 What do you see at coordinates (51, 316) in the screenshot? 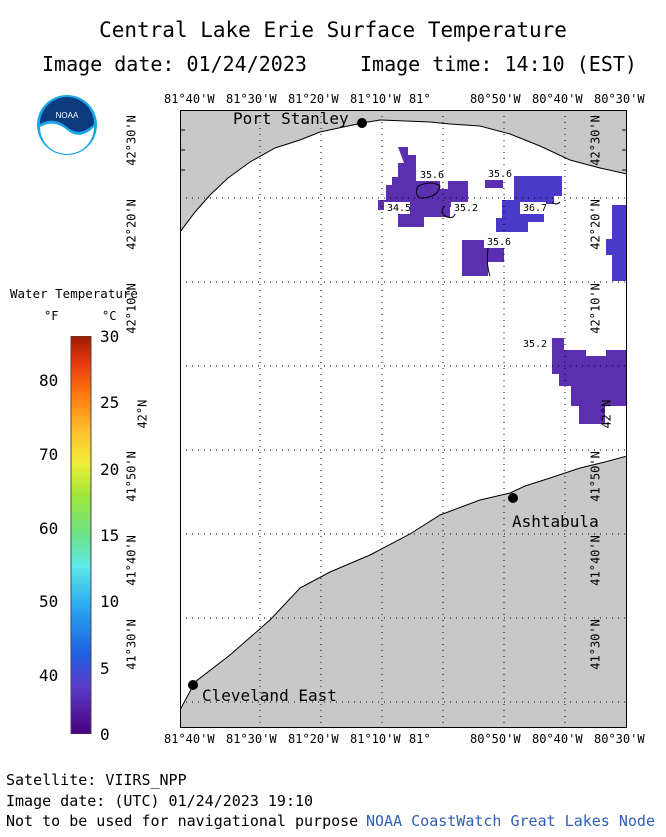
I see `legend-unit-fahrenheit: °F` at bounding box center [51, 316].